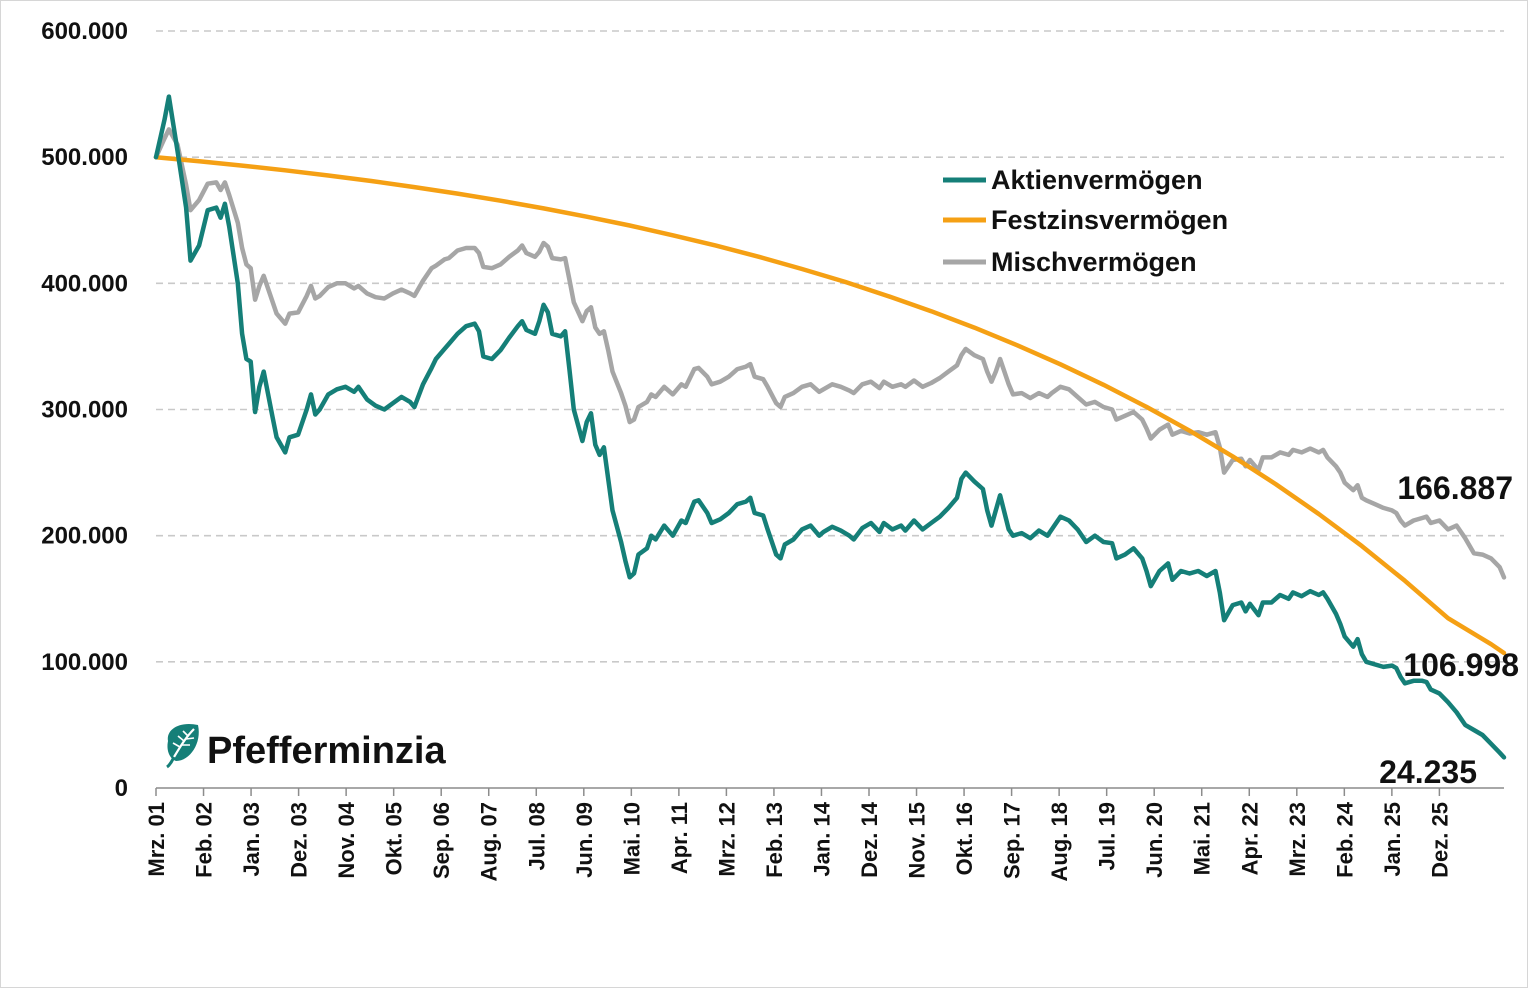  I want to click on x-tick-label: Okt. 05, so click(394, 838).